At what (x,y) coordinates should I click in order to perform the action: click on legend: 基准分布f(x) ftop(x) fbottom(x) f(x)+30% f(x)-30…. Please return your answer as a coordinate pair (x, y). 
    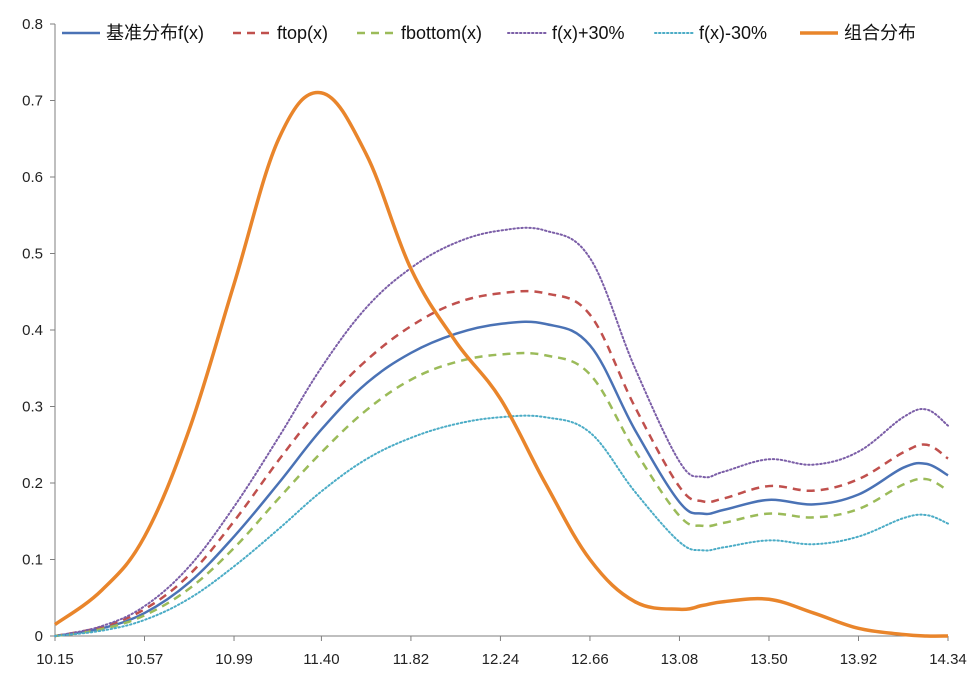
    Looking at the image, I should click on (489, 33).